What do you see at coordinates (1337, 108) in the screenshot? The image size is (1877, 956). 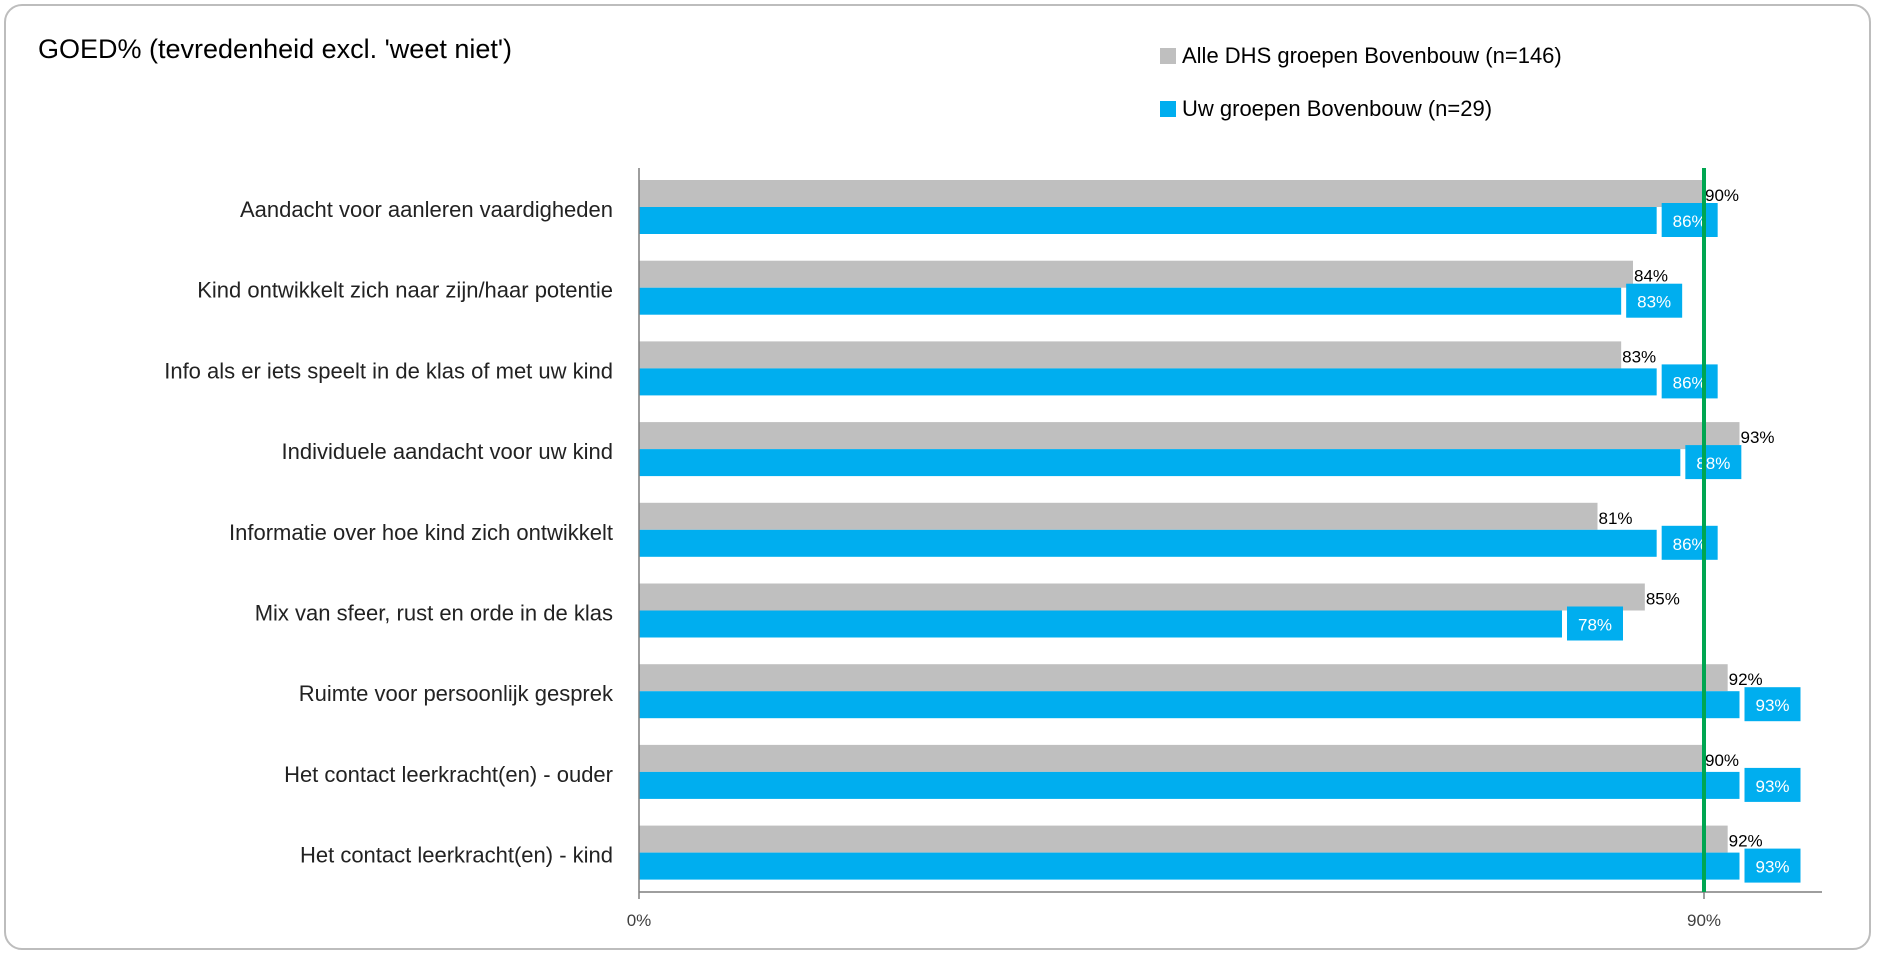 I see `legend-label-1: Uw groepen Bovenbouw (n=29)` at bounding box center [1337, 108].